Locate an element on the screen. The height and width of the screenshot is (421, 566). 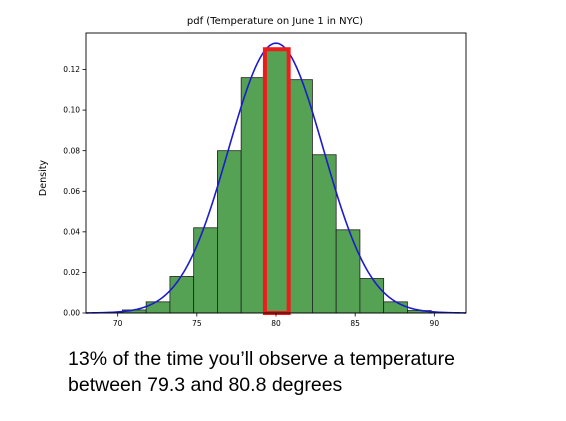
y-tick-label: 0.00 is located at coordinates (71, 313).